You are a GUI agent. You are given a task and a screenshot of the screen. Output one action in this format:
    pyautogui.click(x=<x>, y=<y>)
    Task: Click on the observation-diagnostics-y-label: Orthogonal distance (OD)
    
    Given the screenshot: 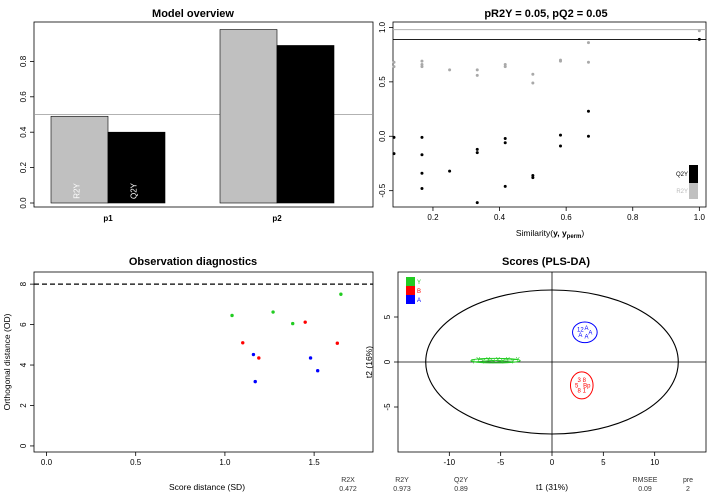 What is the action you would take?
    pyautogui.click(x=7, y=361)
    